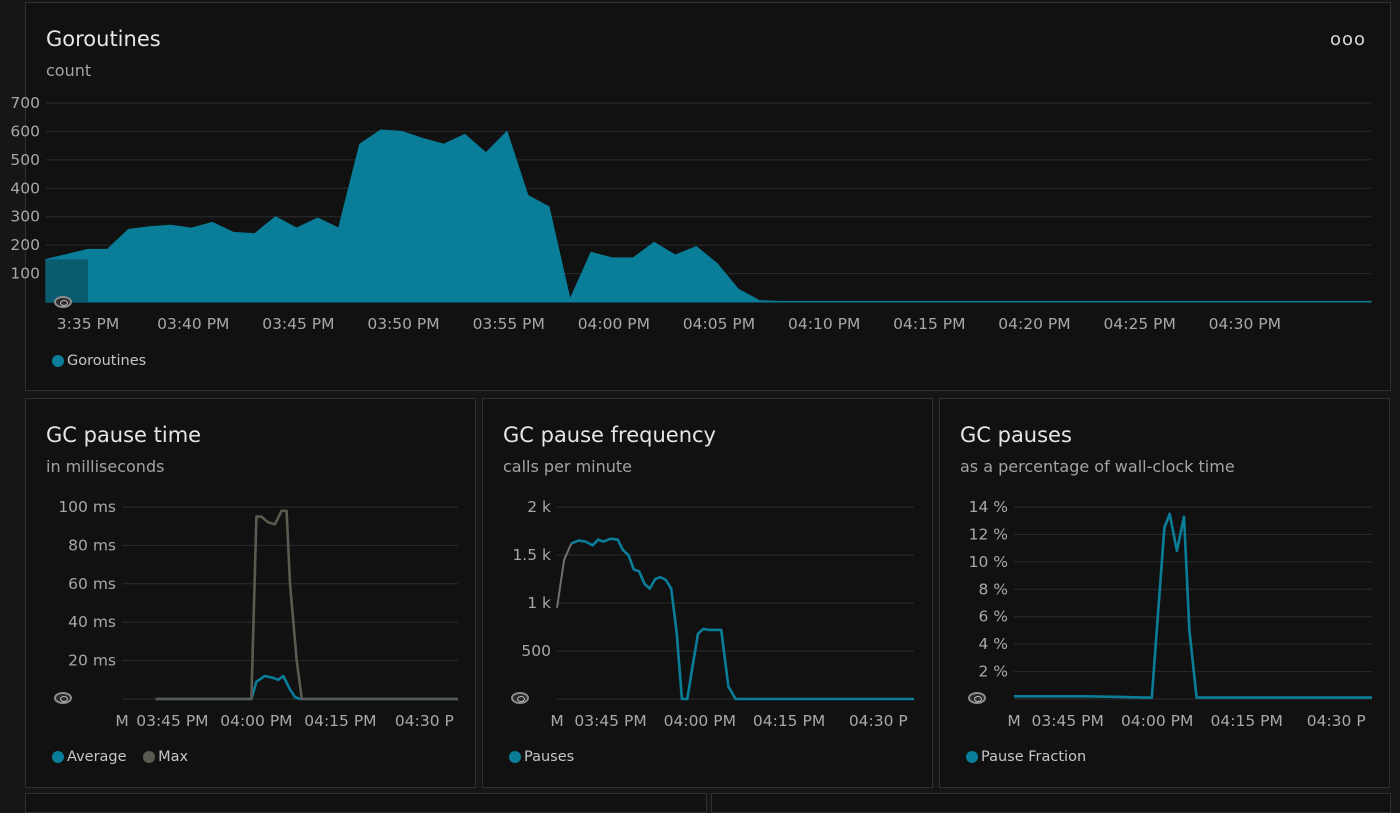  I want to click on panel-title: GC pause frequency, so click(609, 435).